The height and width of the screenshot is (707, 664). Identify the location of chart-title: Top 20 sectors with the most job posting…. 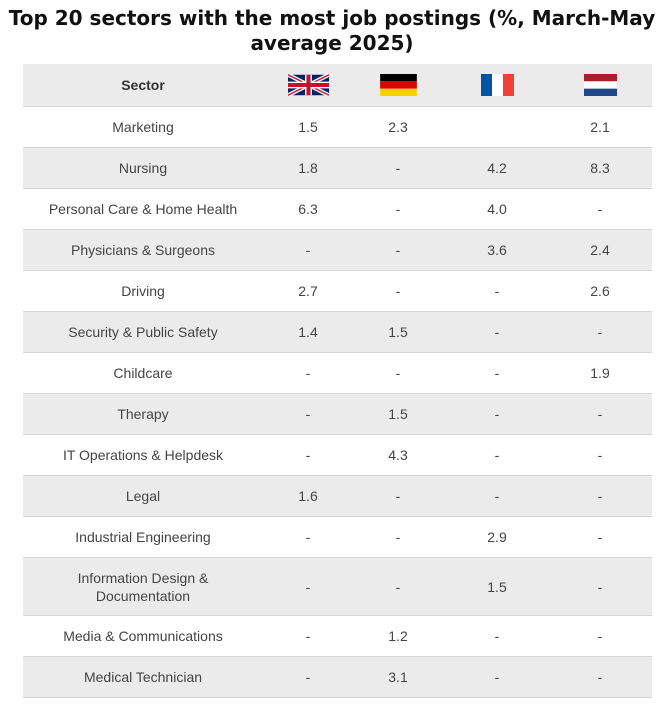
(332, 30).